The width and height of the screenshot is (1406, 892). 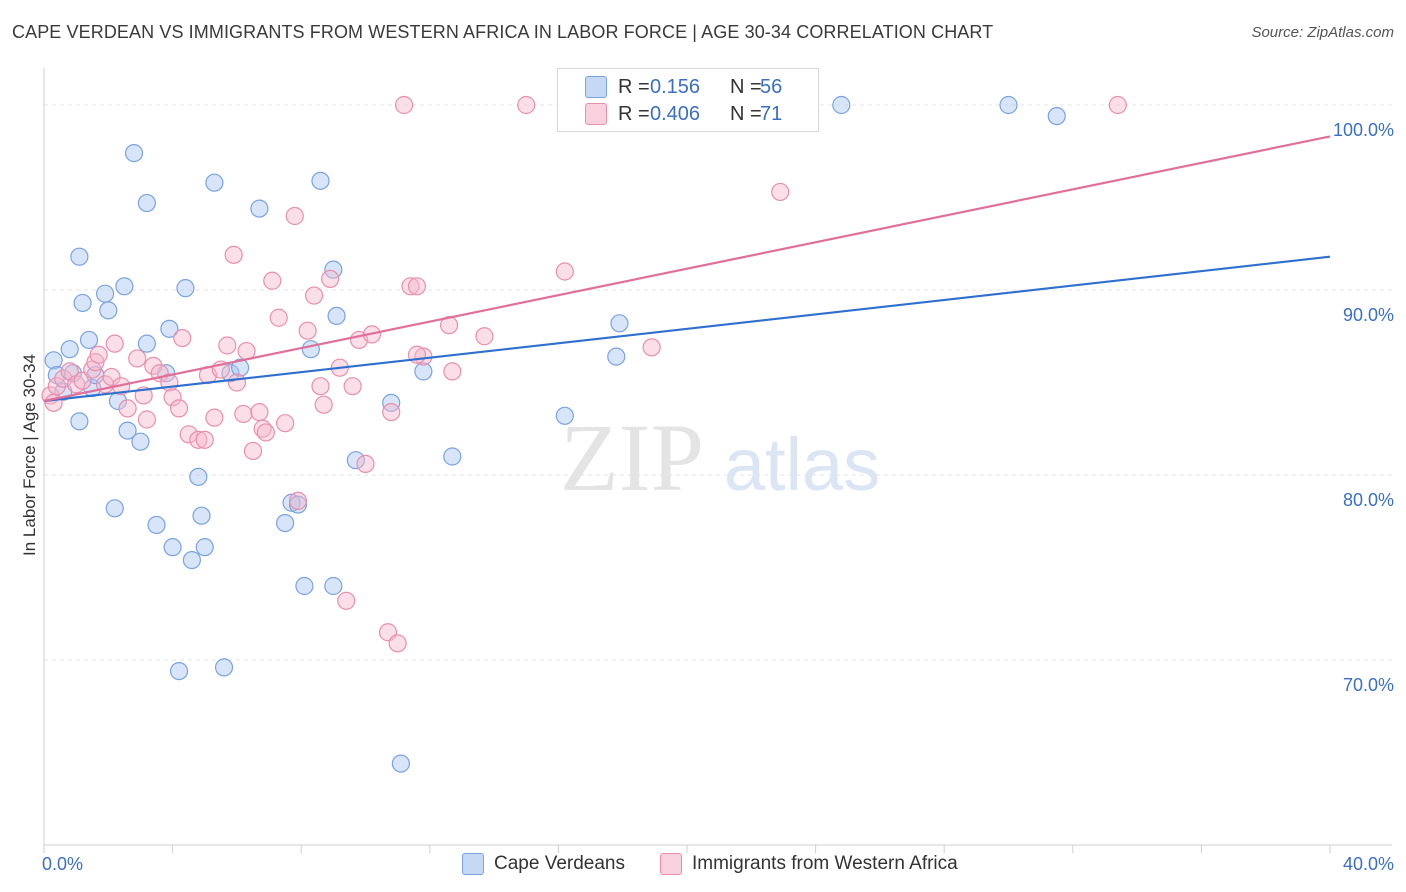 What do you see at coordinates (1368, 500) in the screenshot?
I see `y-tick-label-80: 80.0%` at bounding box center [1368, 500].